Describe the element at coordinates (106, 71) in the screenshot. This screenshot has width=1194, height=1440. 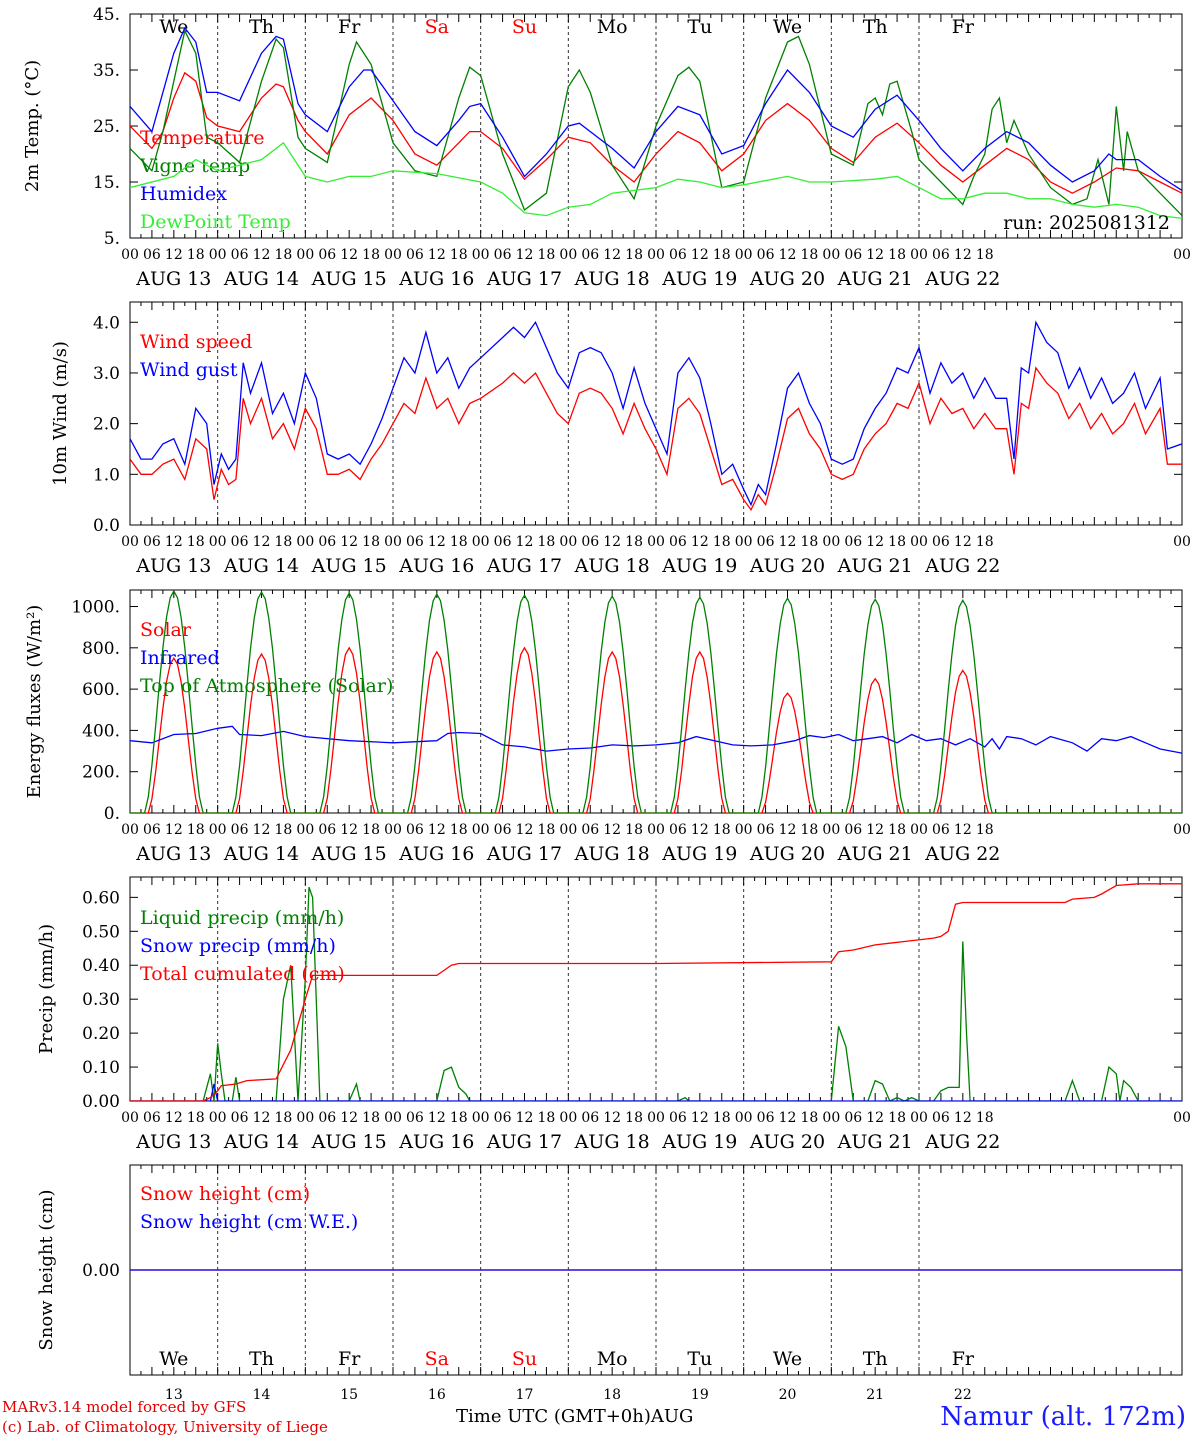
I see `y-tick-label: 35.` at that location.